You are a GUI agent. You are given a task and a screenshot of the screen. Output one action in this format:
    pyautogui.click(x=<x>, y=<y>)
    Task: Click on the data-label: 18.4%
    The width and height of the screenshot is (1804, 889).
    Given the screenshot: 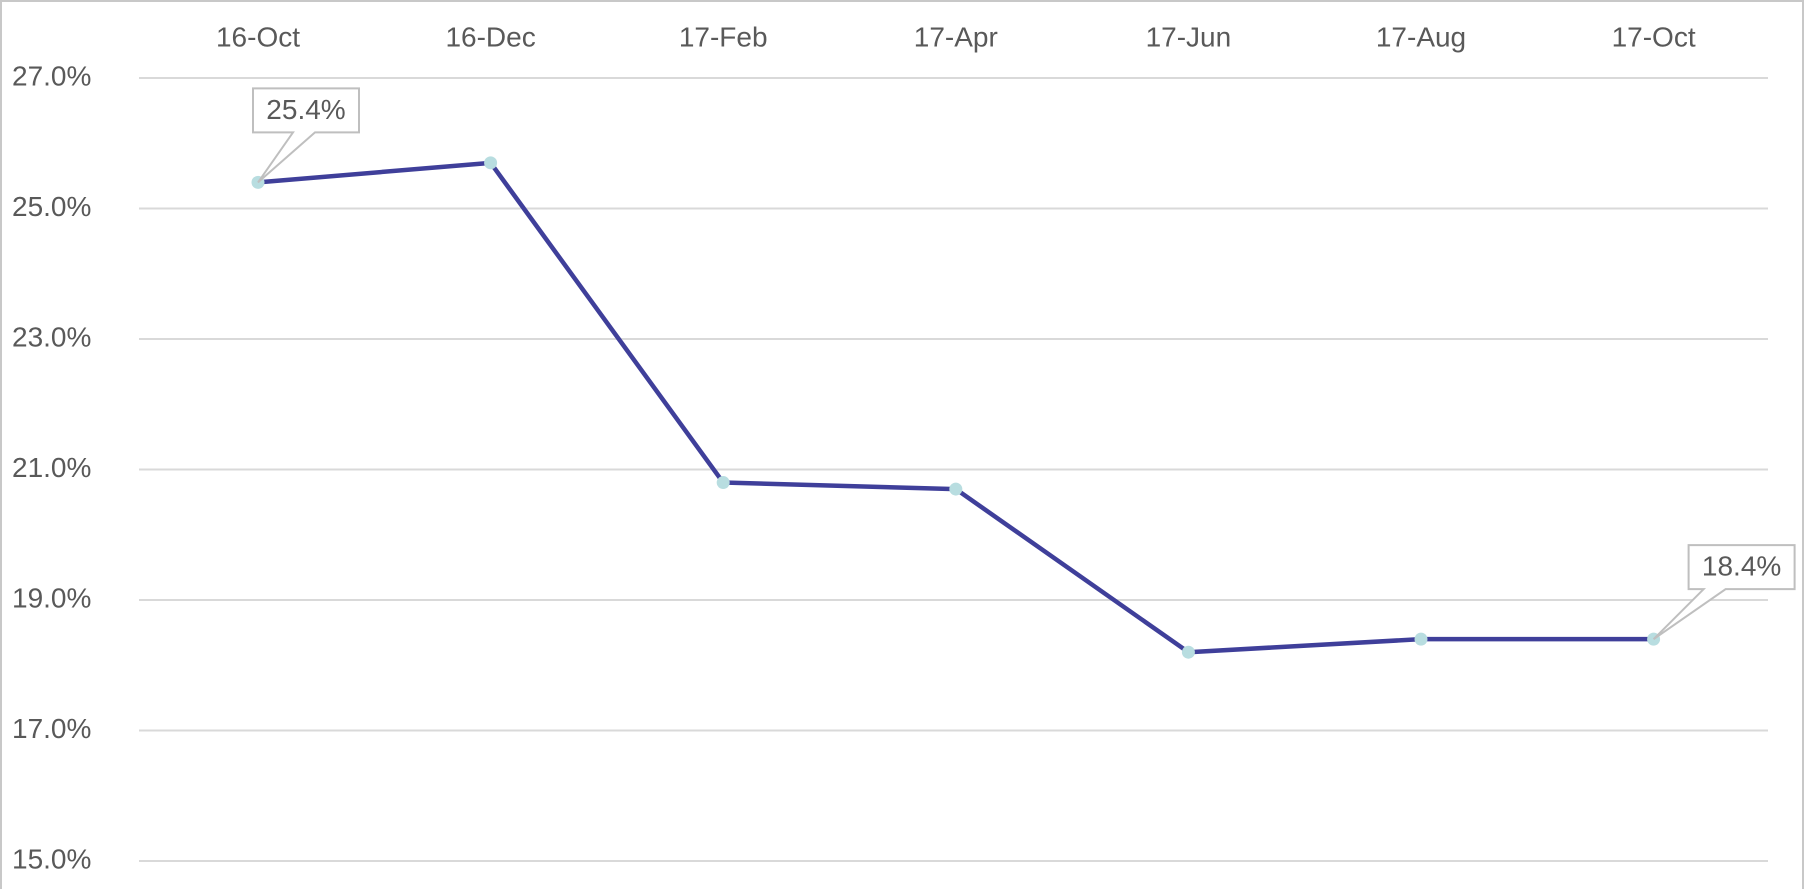 What is the action you would take?
    pyautogui.click(x=1741, y=566)
    